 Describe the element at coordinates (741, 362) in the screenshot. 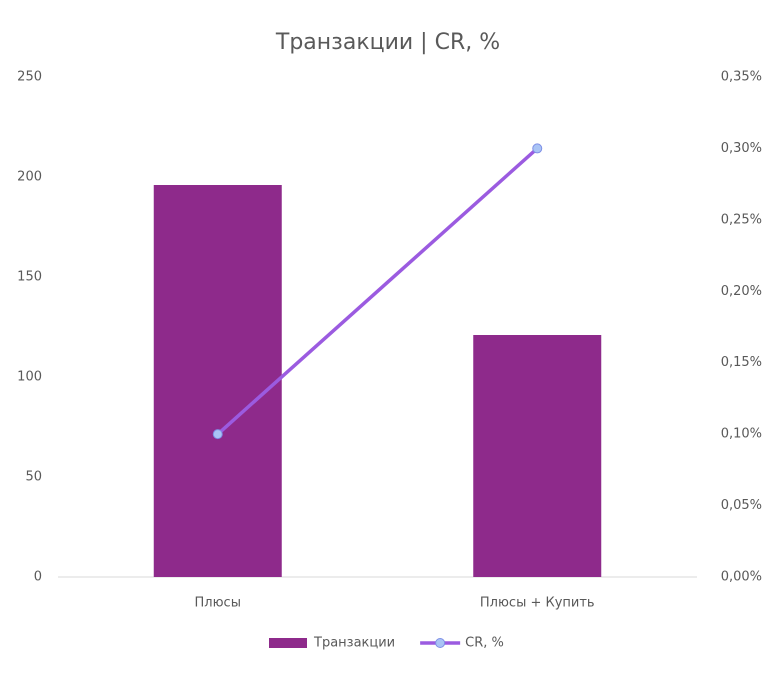

I see `y2-tick-label: 0,15%` at that location.